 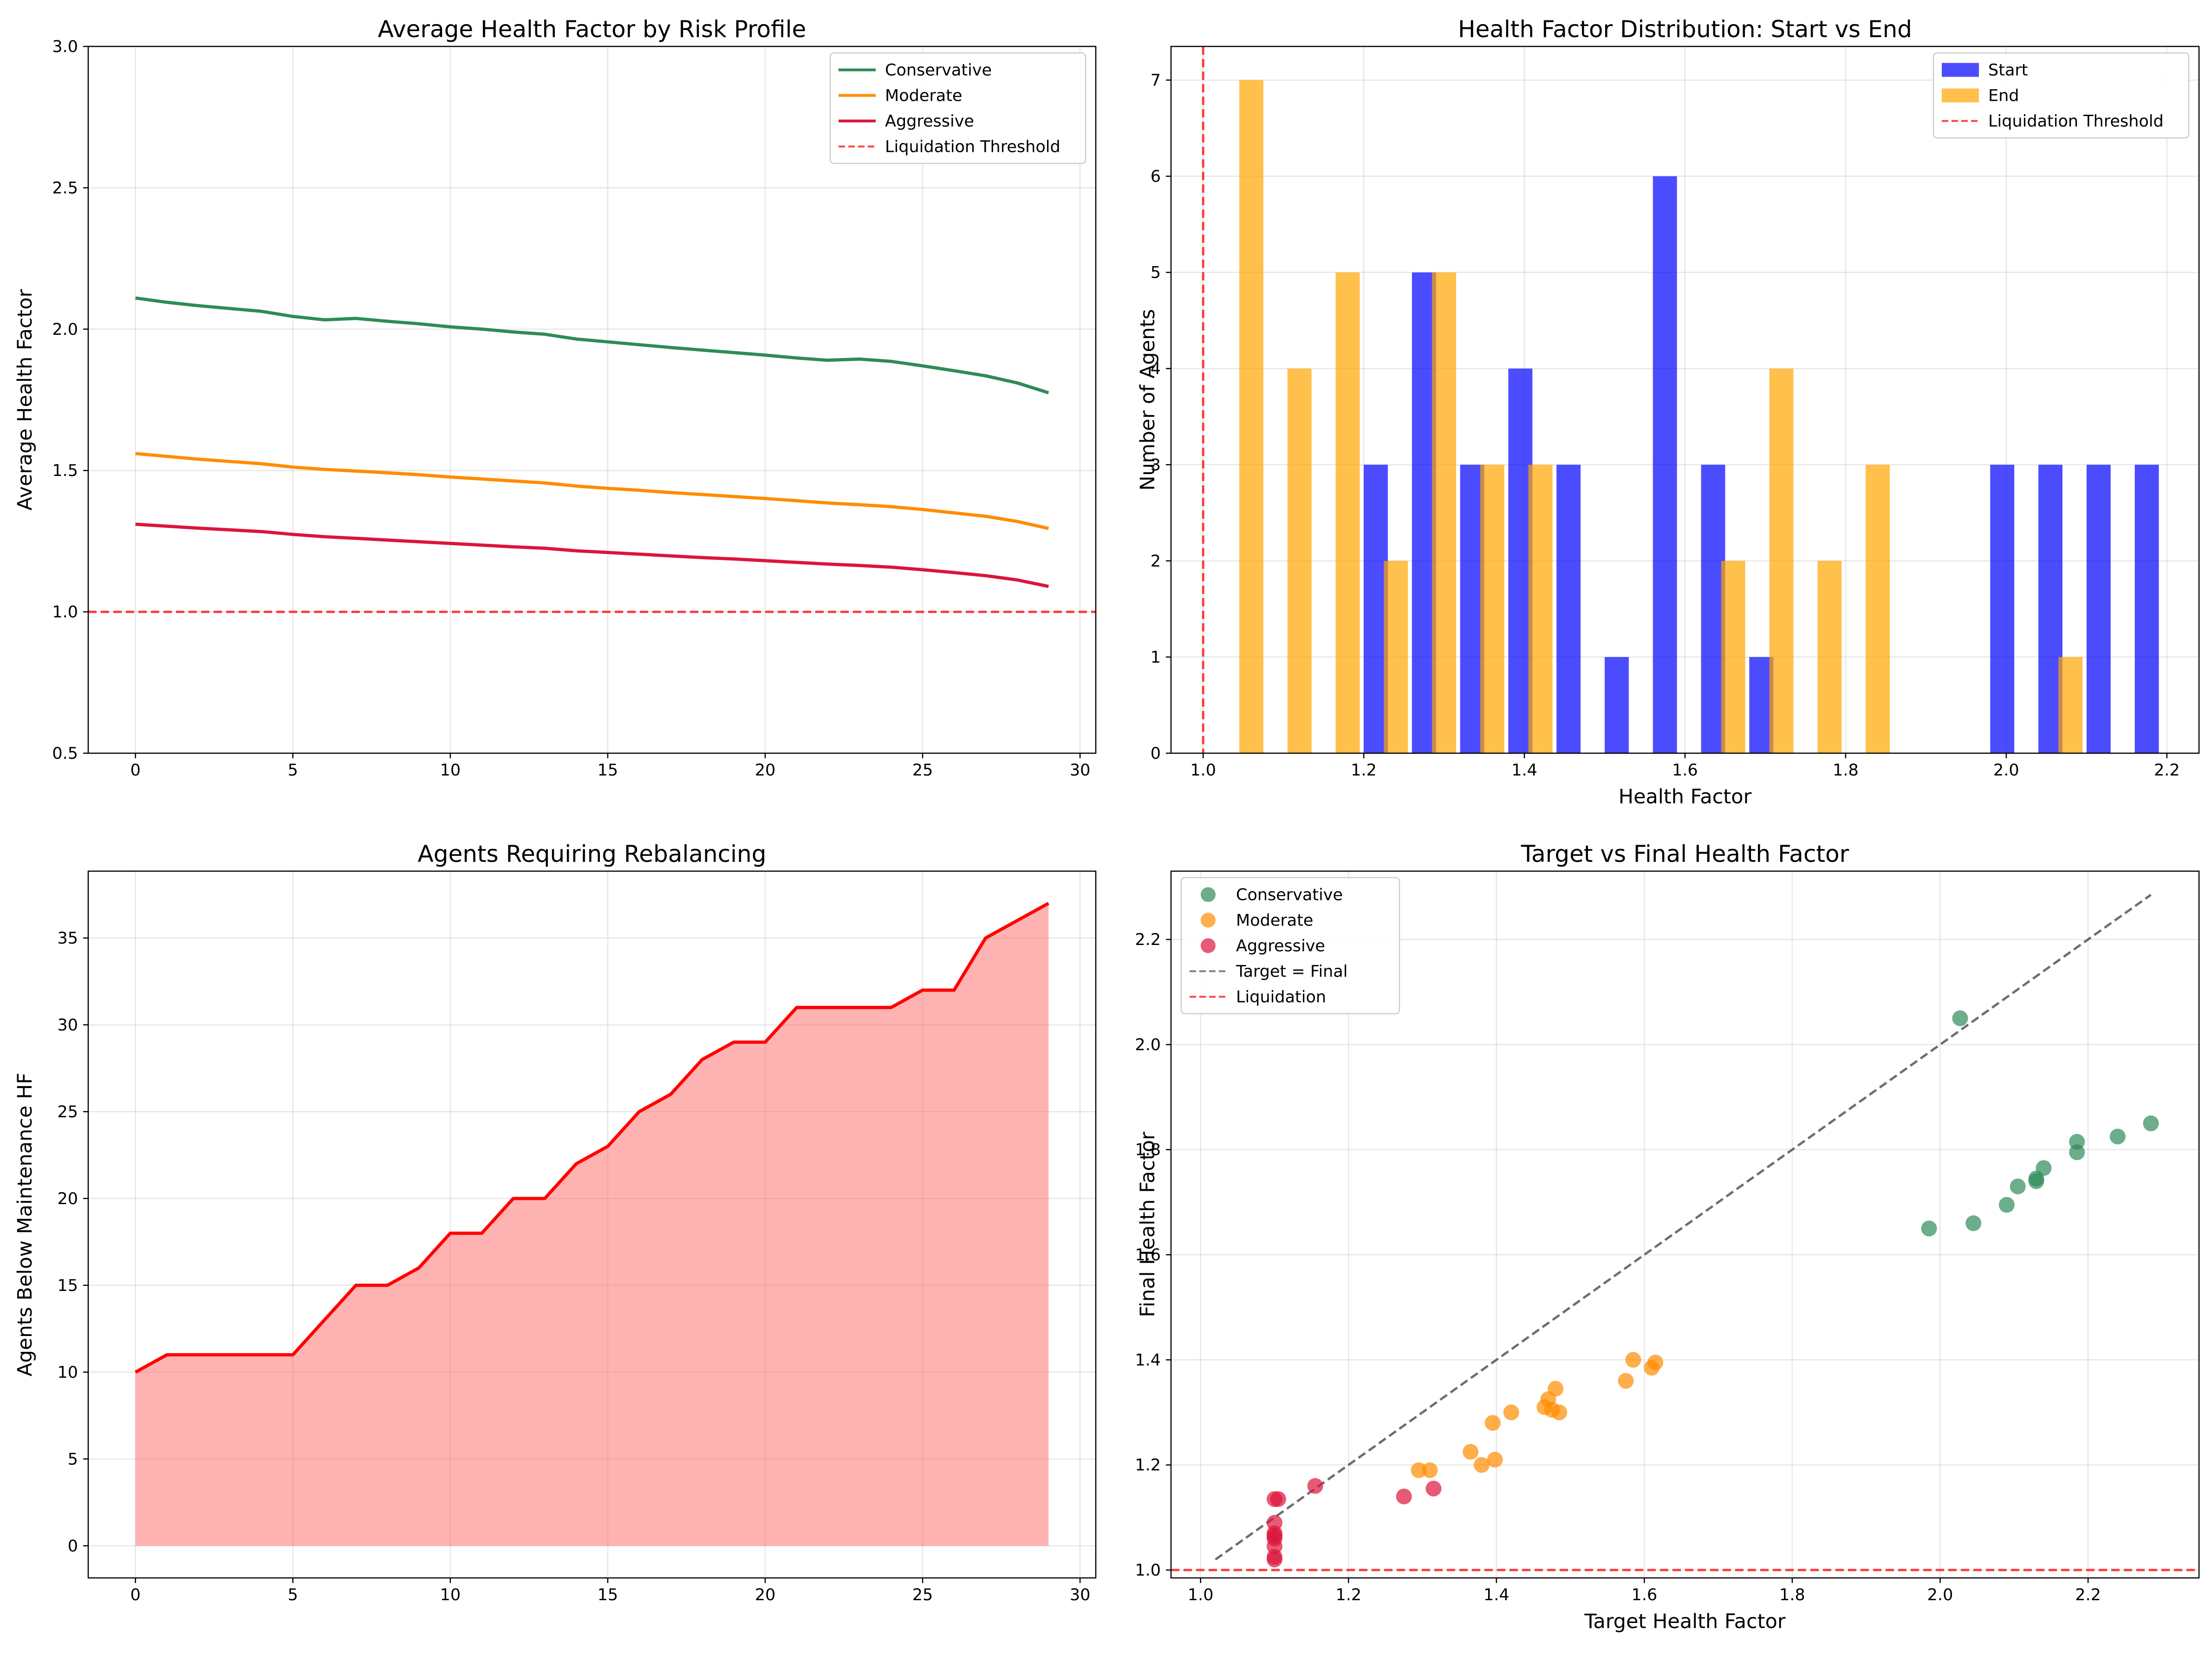 I want to click on x-tick-label: 1.4, so click(x=1496, y=1595).